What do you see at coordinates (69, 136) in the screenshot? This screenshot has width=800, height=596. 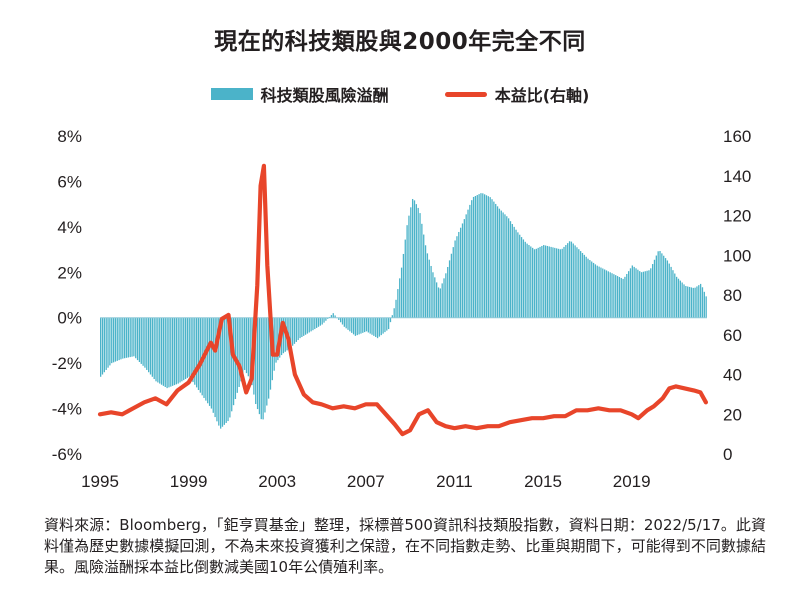 I see `y-left-tick-label: 8%` at bounding box center [69, 136].